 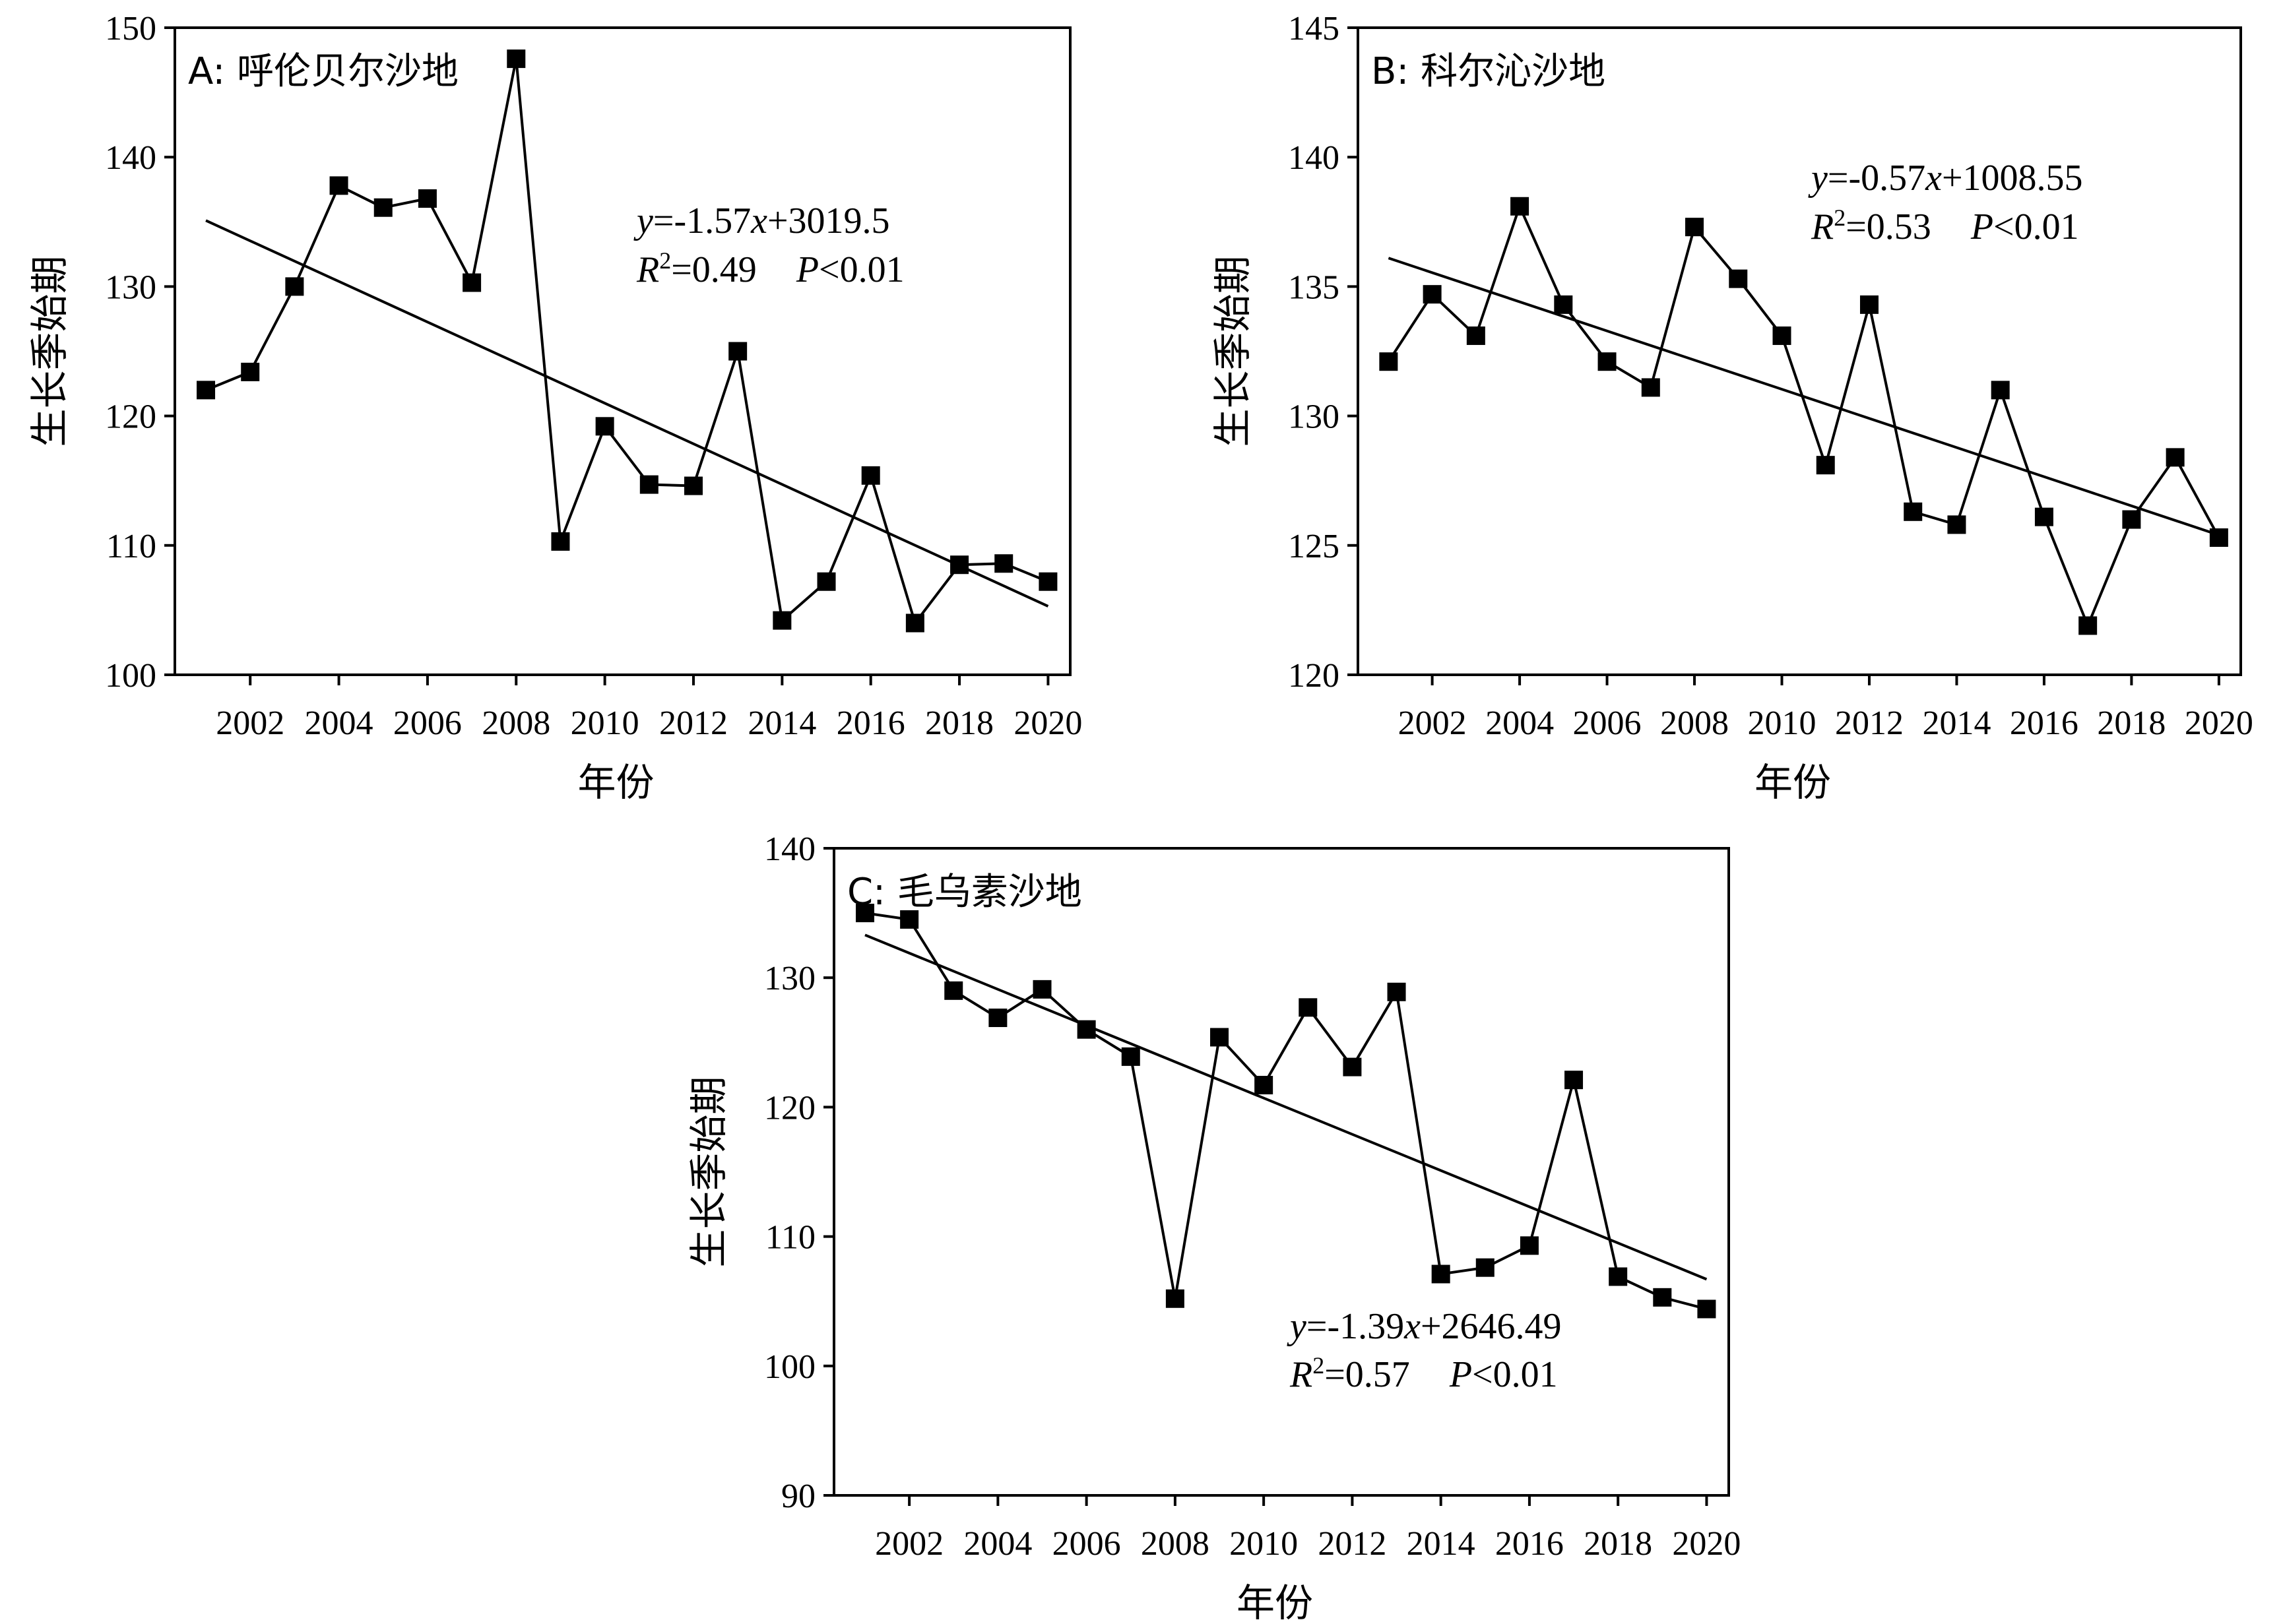 What do you see at coordinates (1367, 1374) in the screenshot?
I see `r-value: =0.57` at bounding box center [1367, 1374].